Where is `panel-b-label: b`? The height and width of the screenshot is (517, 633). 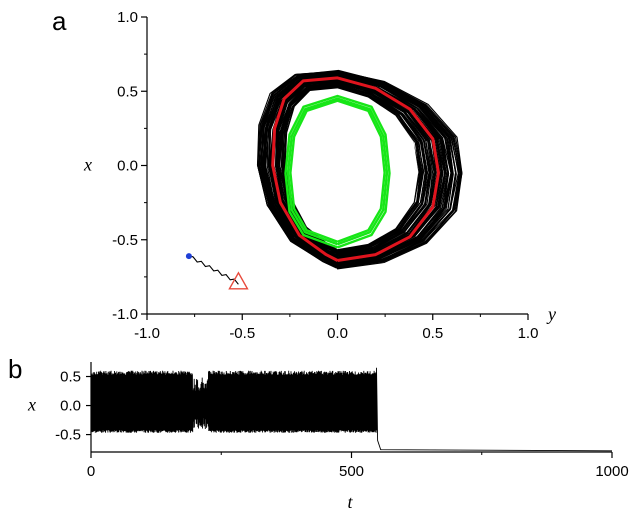
panel-b-label: b is located at coordinates (15, 369).